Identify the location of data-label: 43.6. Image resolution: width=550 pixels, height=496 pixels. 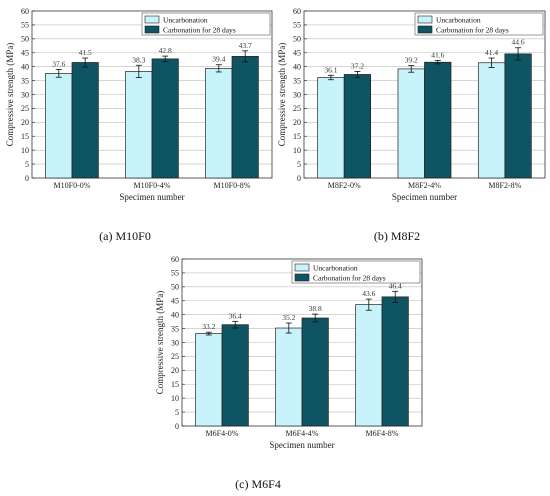
(368, 293).